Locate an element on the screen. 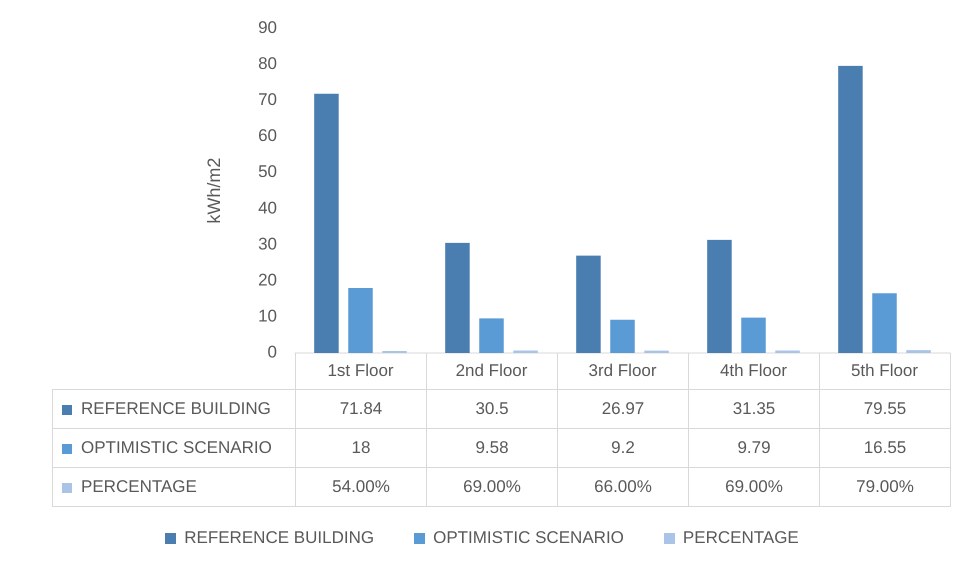  y-tick-label: 90 is located at coordinates (267, 27).